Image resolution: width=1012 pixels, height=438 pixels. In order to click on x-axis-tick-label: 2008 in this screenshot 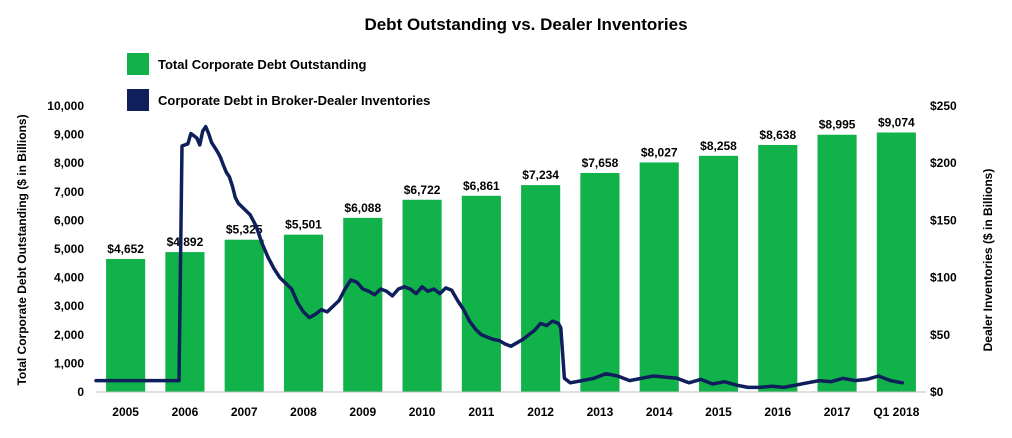, I will do `click(303, 412)`.